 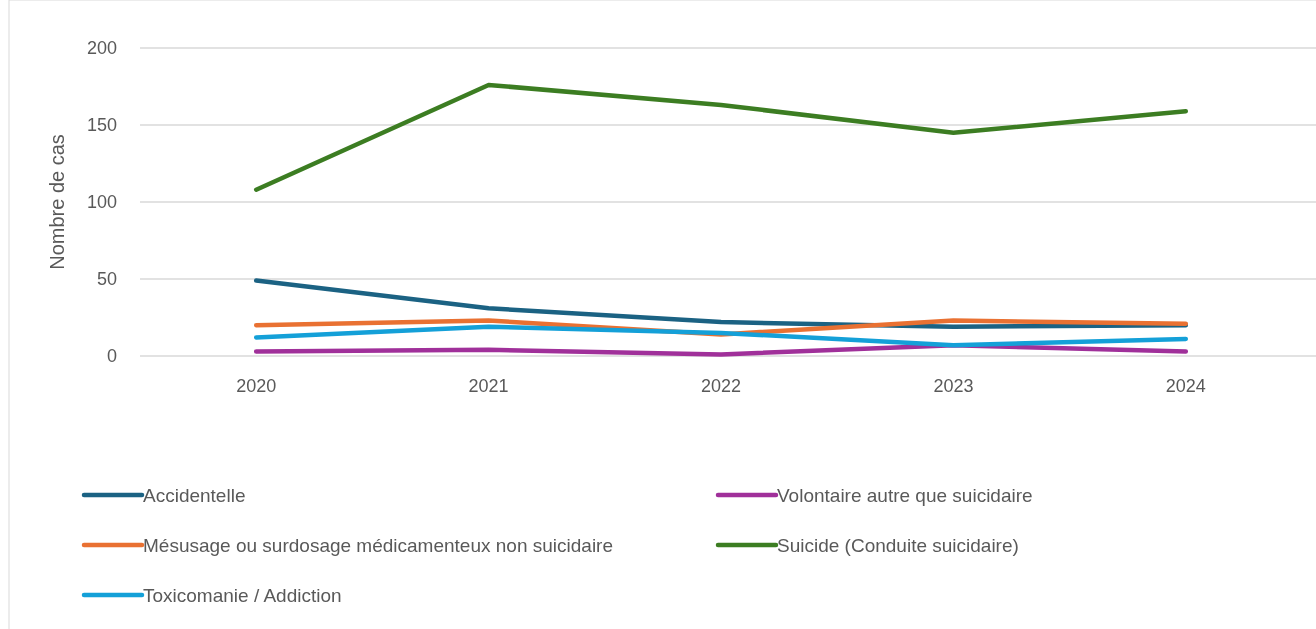 I want to click on y-tick-label: 200, so click(x=101, y=48).